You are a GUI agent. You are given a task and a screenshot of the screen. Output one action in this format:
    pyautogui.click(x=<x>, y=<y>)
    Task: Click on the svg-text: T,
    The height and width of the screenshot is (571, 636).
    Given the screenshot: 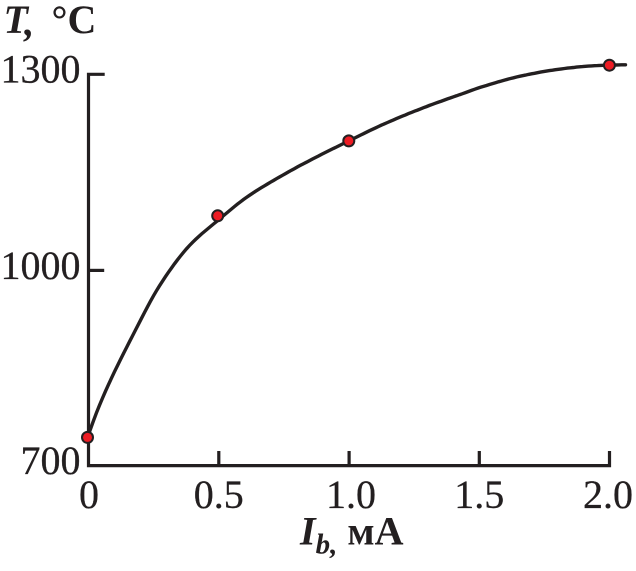 What is the action you would take?
    pyautogui.click(x=19, y=22)
    